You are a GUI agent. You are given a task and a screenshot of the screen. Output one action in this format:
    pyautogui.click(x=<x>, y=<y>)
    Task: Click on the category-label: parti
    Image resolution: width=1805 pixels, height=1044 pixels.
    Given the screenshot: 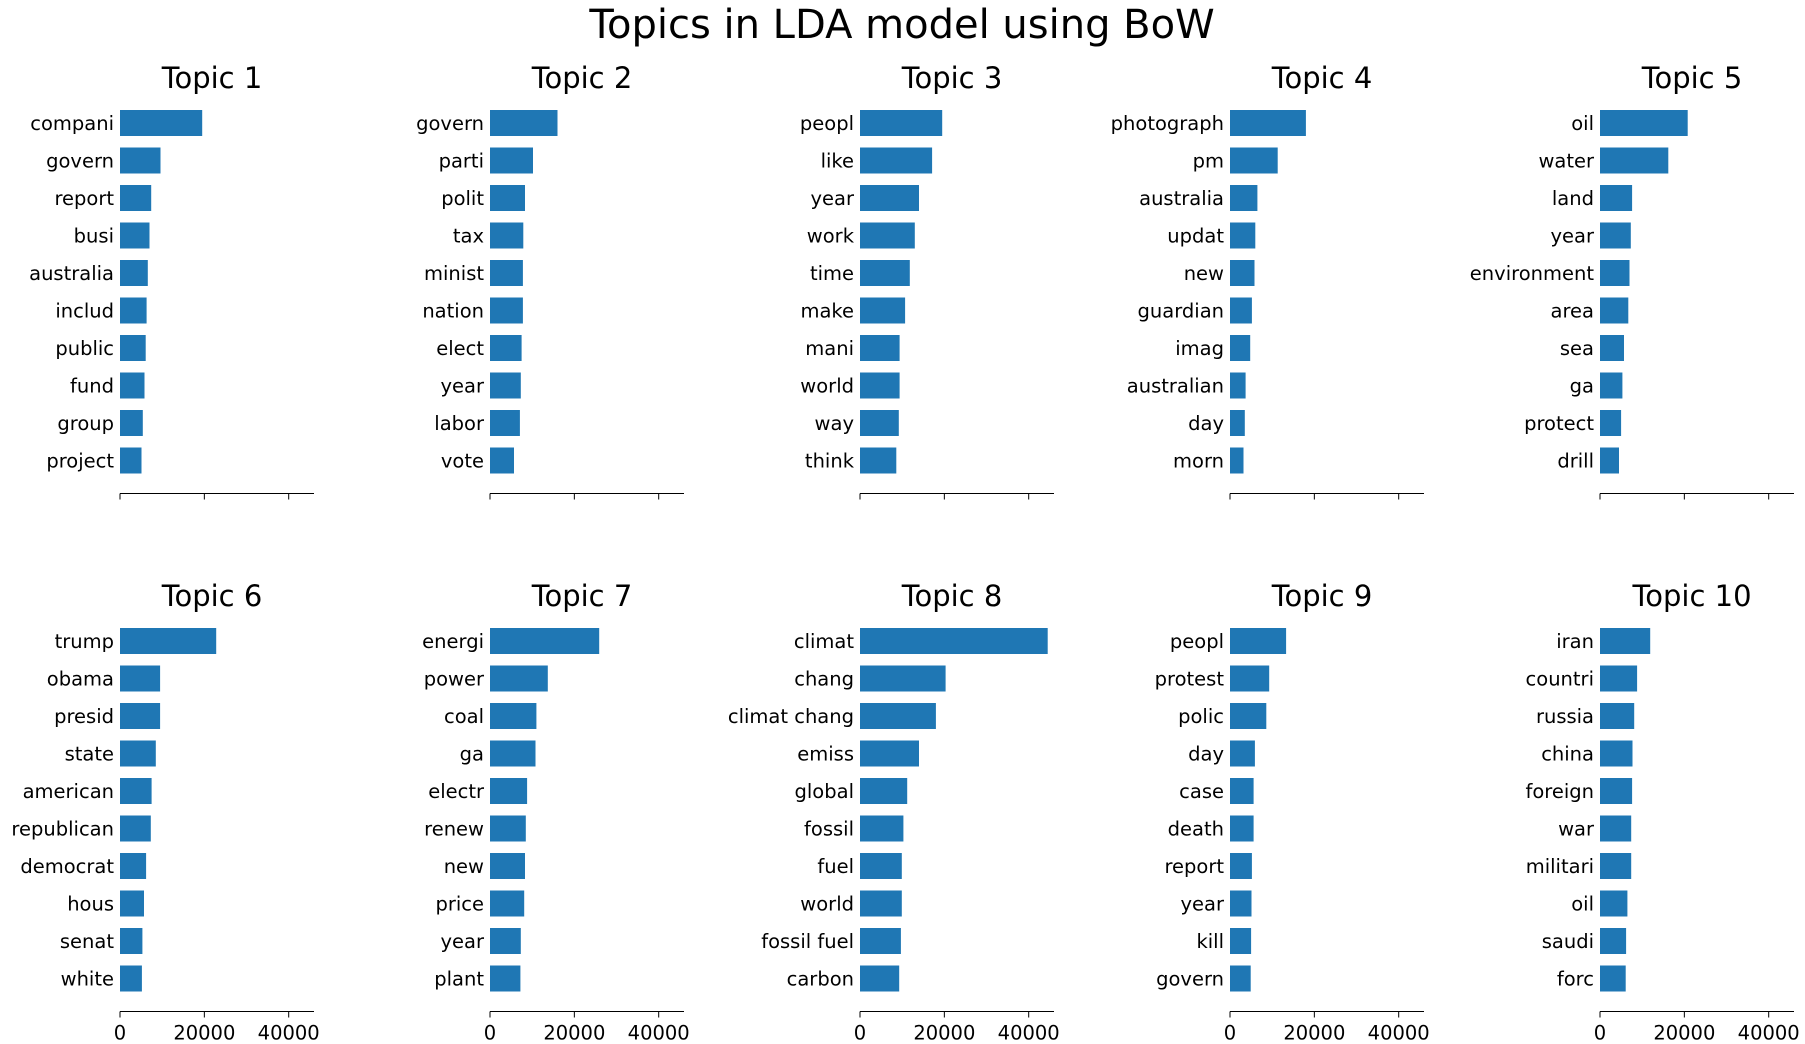 What is the action you would take?
    pyautogui.click(x=461, y=161)
    